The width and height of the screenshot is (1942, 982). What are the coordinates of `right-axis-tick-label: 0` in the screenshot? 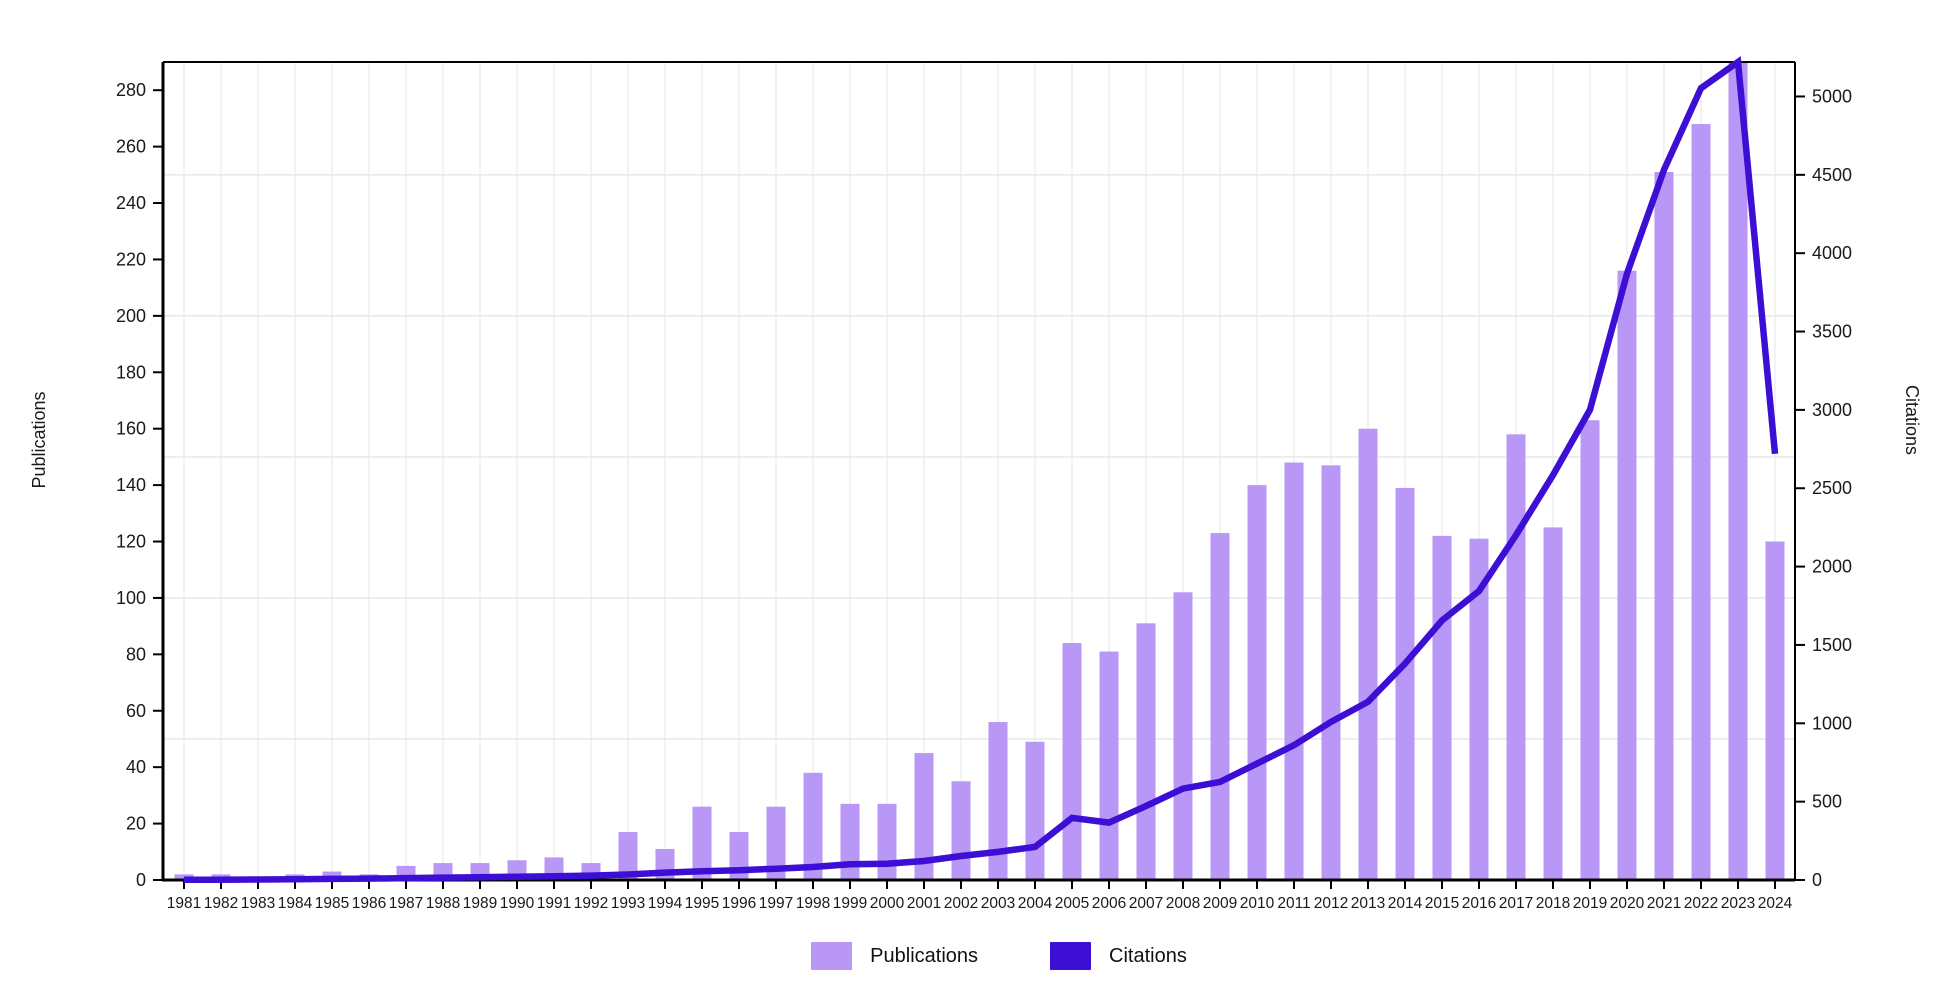 It's located at (1817, 880).